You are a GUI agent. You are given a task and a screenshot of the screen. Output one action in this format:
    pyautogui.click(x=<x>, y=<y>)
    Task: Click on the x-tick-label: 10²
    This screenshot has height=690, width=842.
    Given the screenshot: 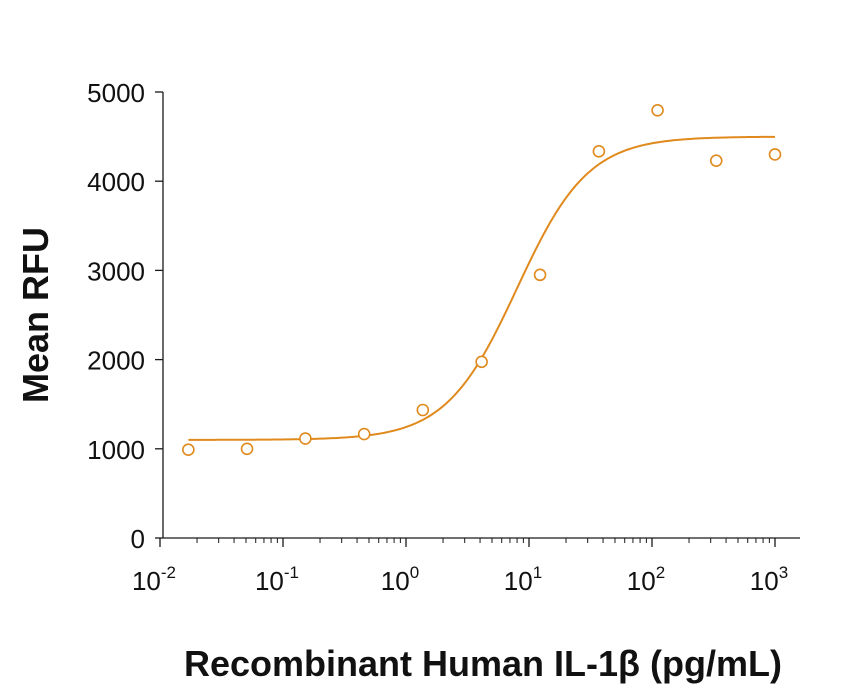 What is the action you would take?
    pyautogui.click(x=646, y=579)
    